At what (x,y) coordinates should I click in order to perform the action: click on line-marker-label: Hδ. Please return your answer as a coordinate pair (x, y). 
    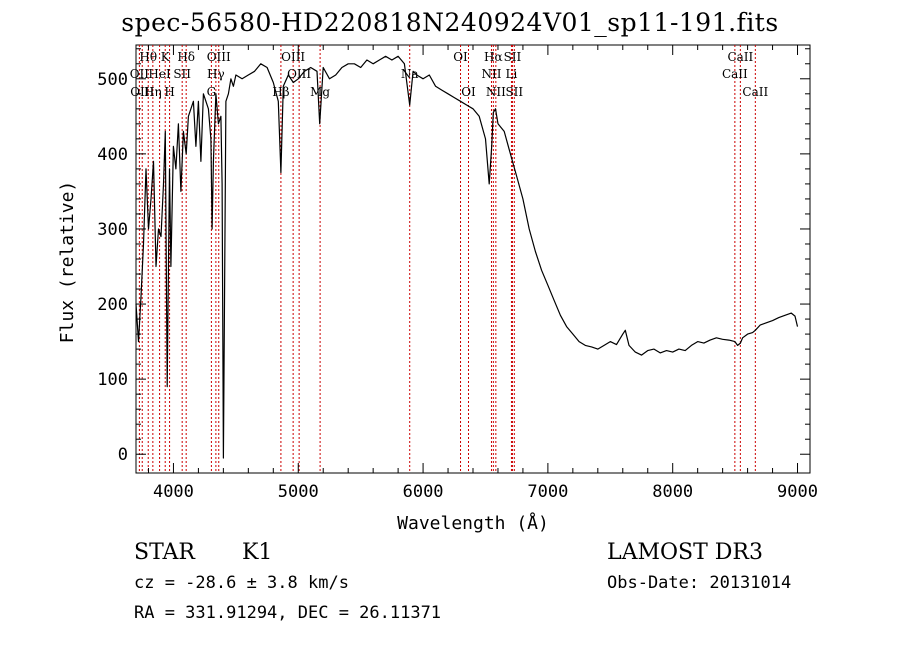
    Looking at the image, I should click on (186, 57).